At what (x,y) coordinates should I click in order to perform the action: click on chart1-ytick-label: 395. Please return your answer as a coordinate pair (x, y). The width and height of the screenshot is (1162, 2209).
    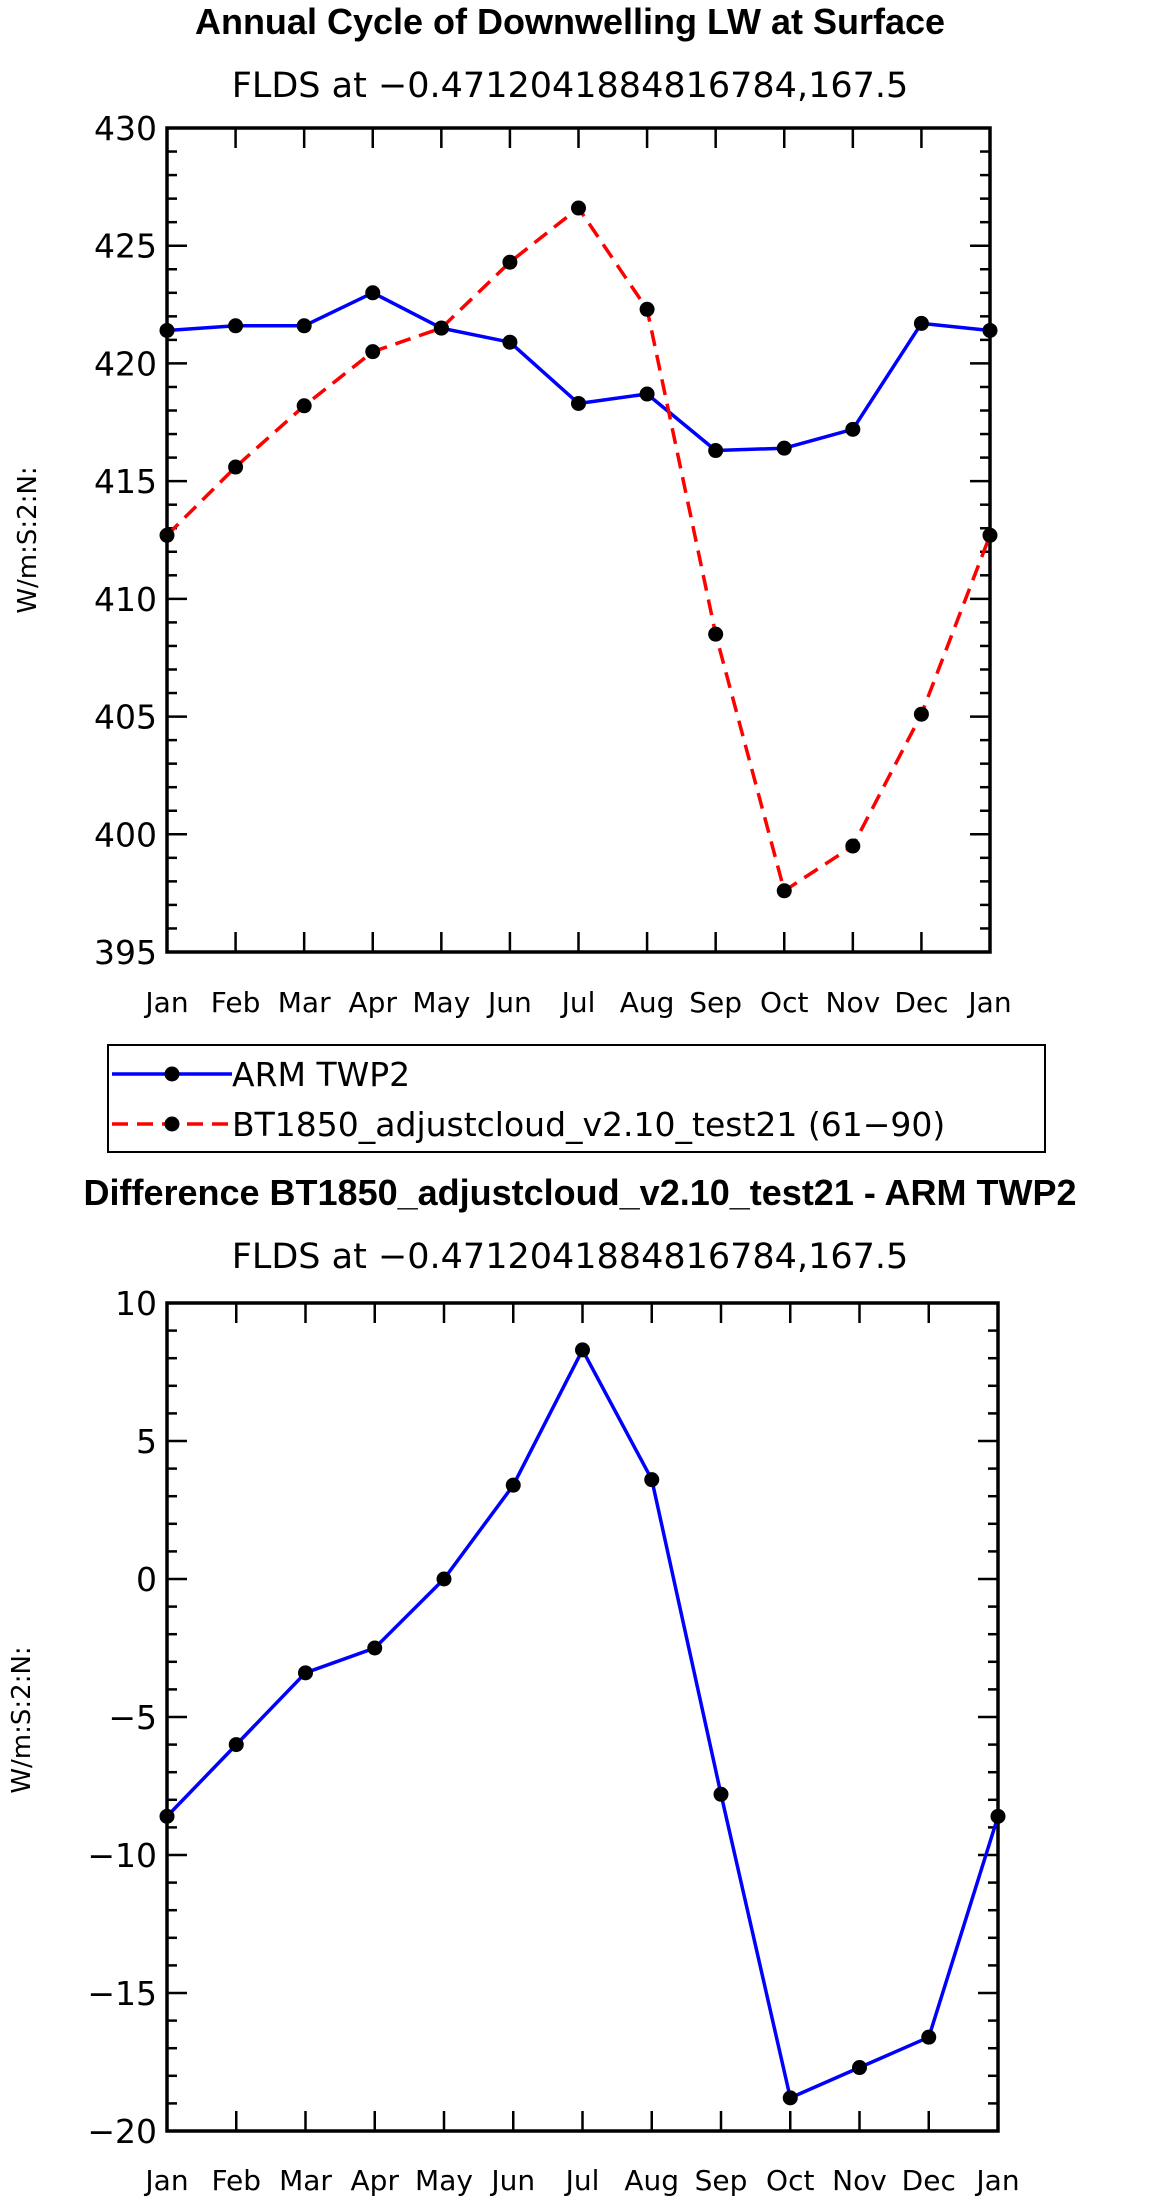
    Looking at the image, I should click on (125, 952).